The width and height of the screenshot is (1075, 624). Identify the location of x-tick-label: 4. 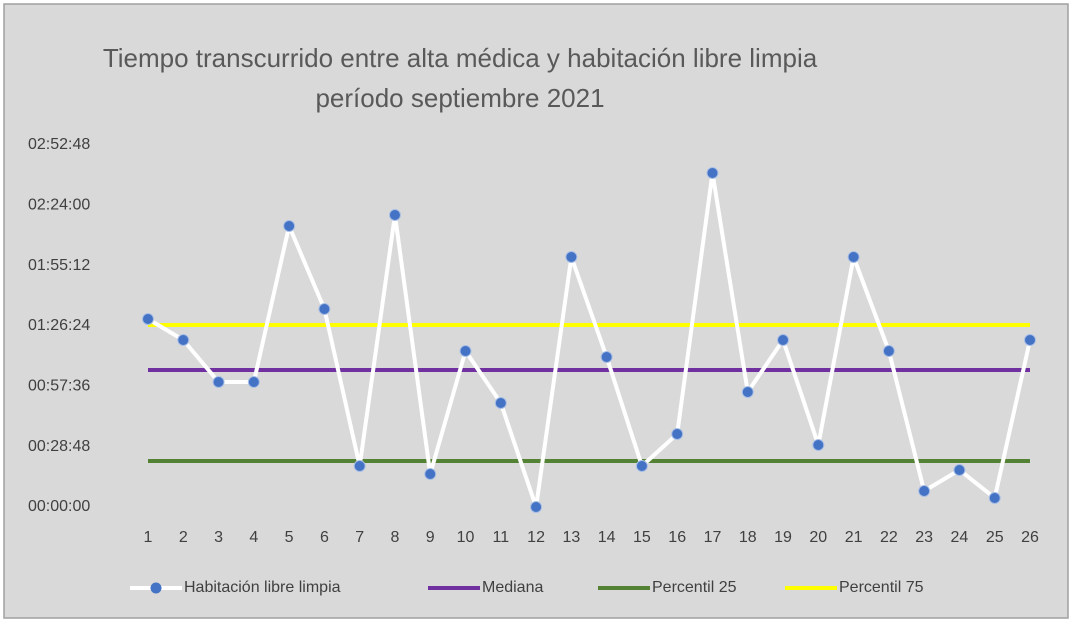
(253, 537).